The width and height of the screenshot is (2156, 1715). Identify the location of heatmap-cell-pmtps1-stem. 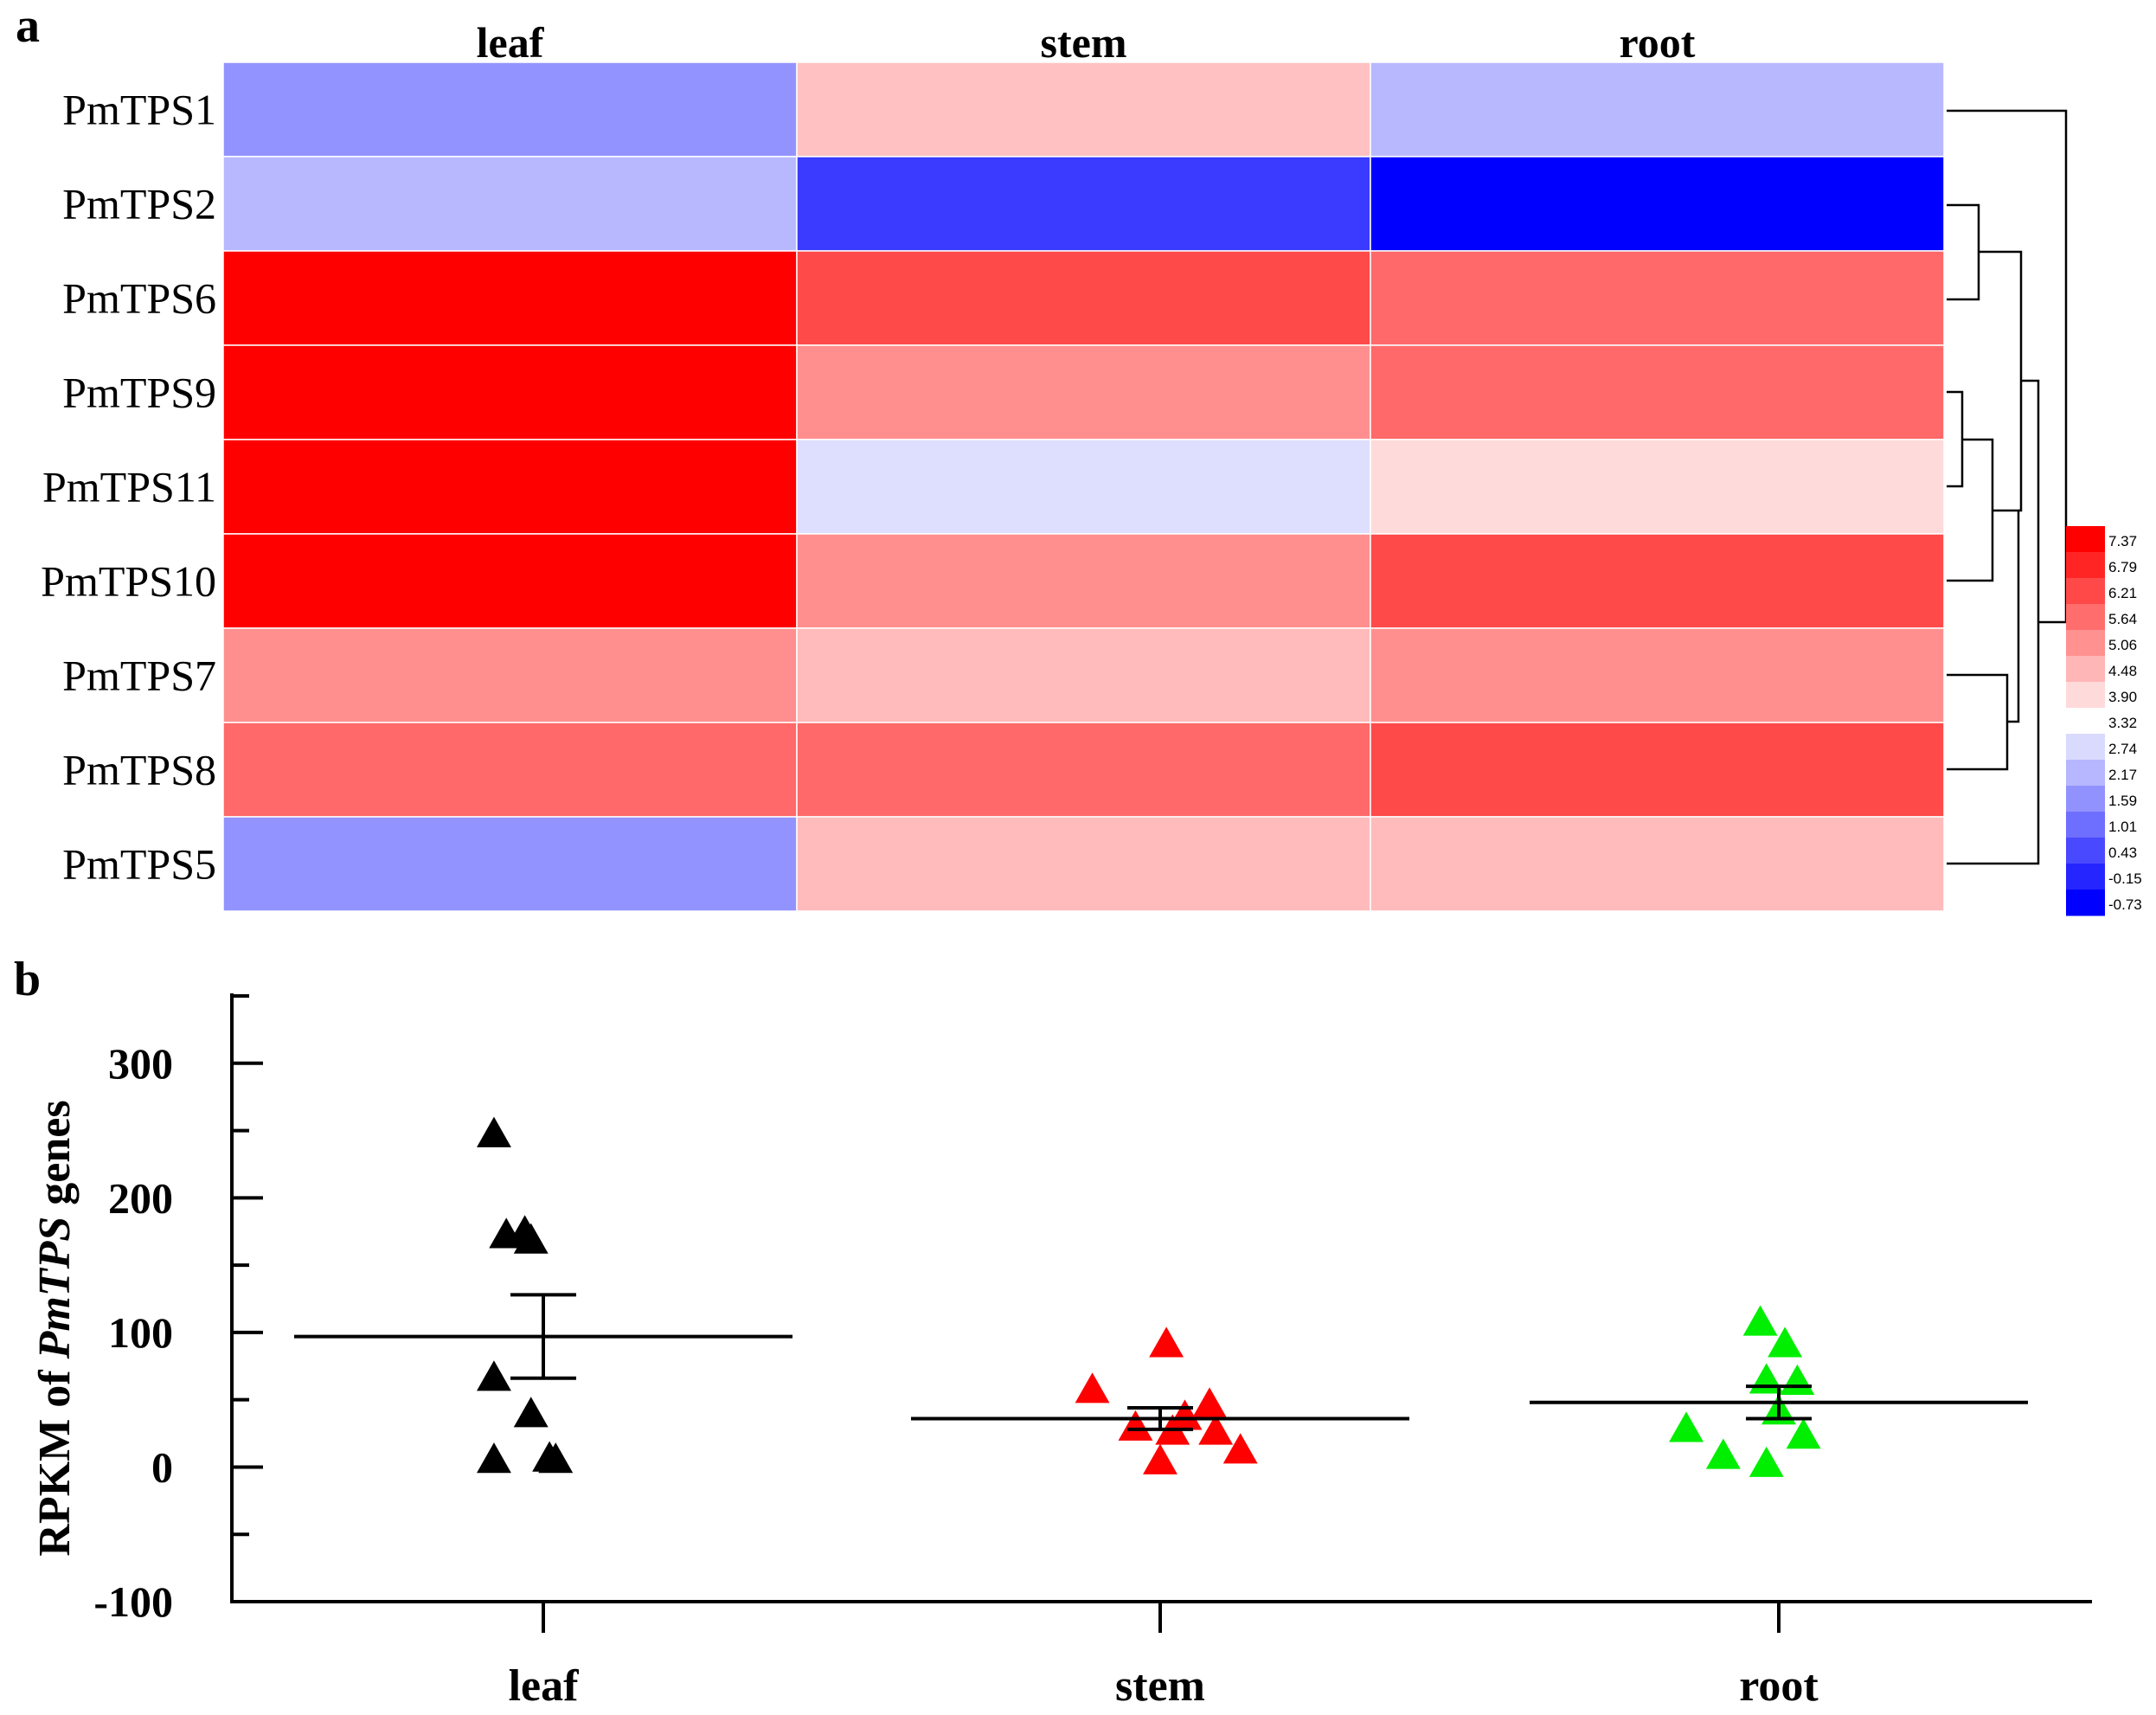
(1083, 109).